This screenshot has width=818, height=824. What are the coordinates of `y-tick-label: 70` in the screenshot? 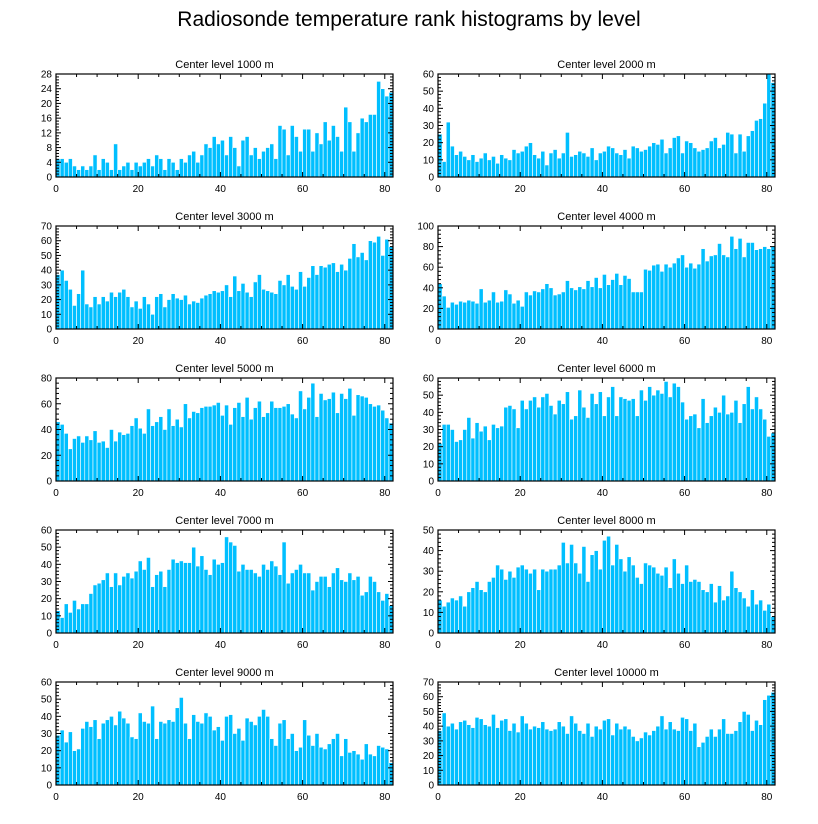 It's located at (47, 227).